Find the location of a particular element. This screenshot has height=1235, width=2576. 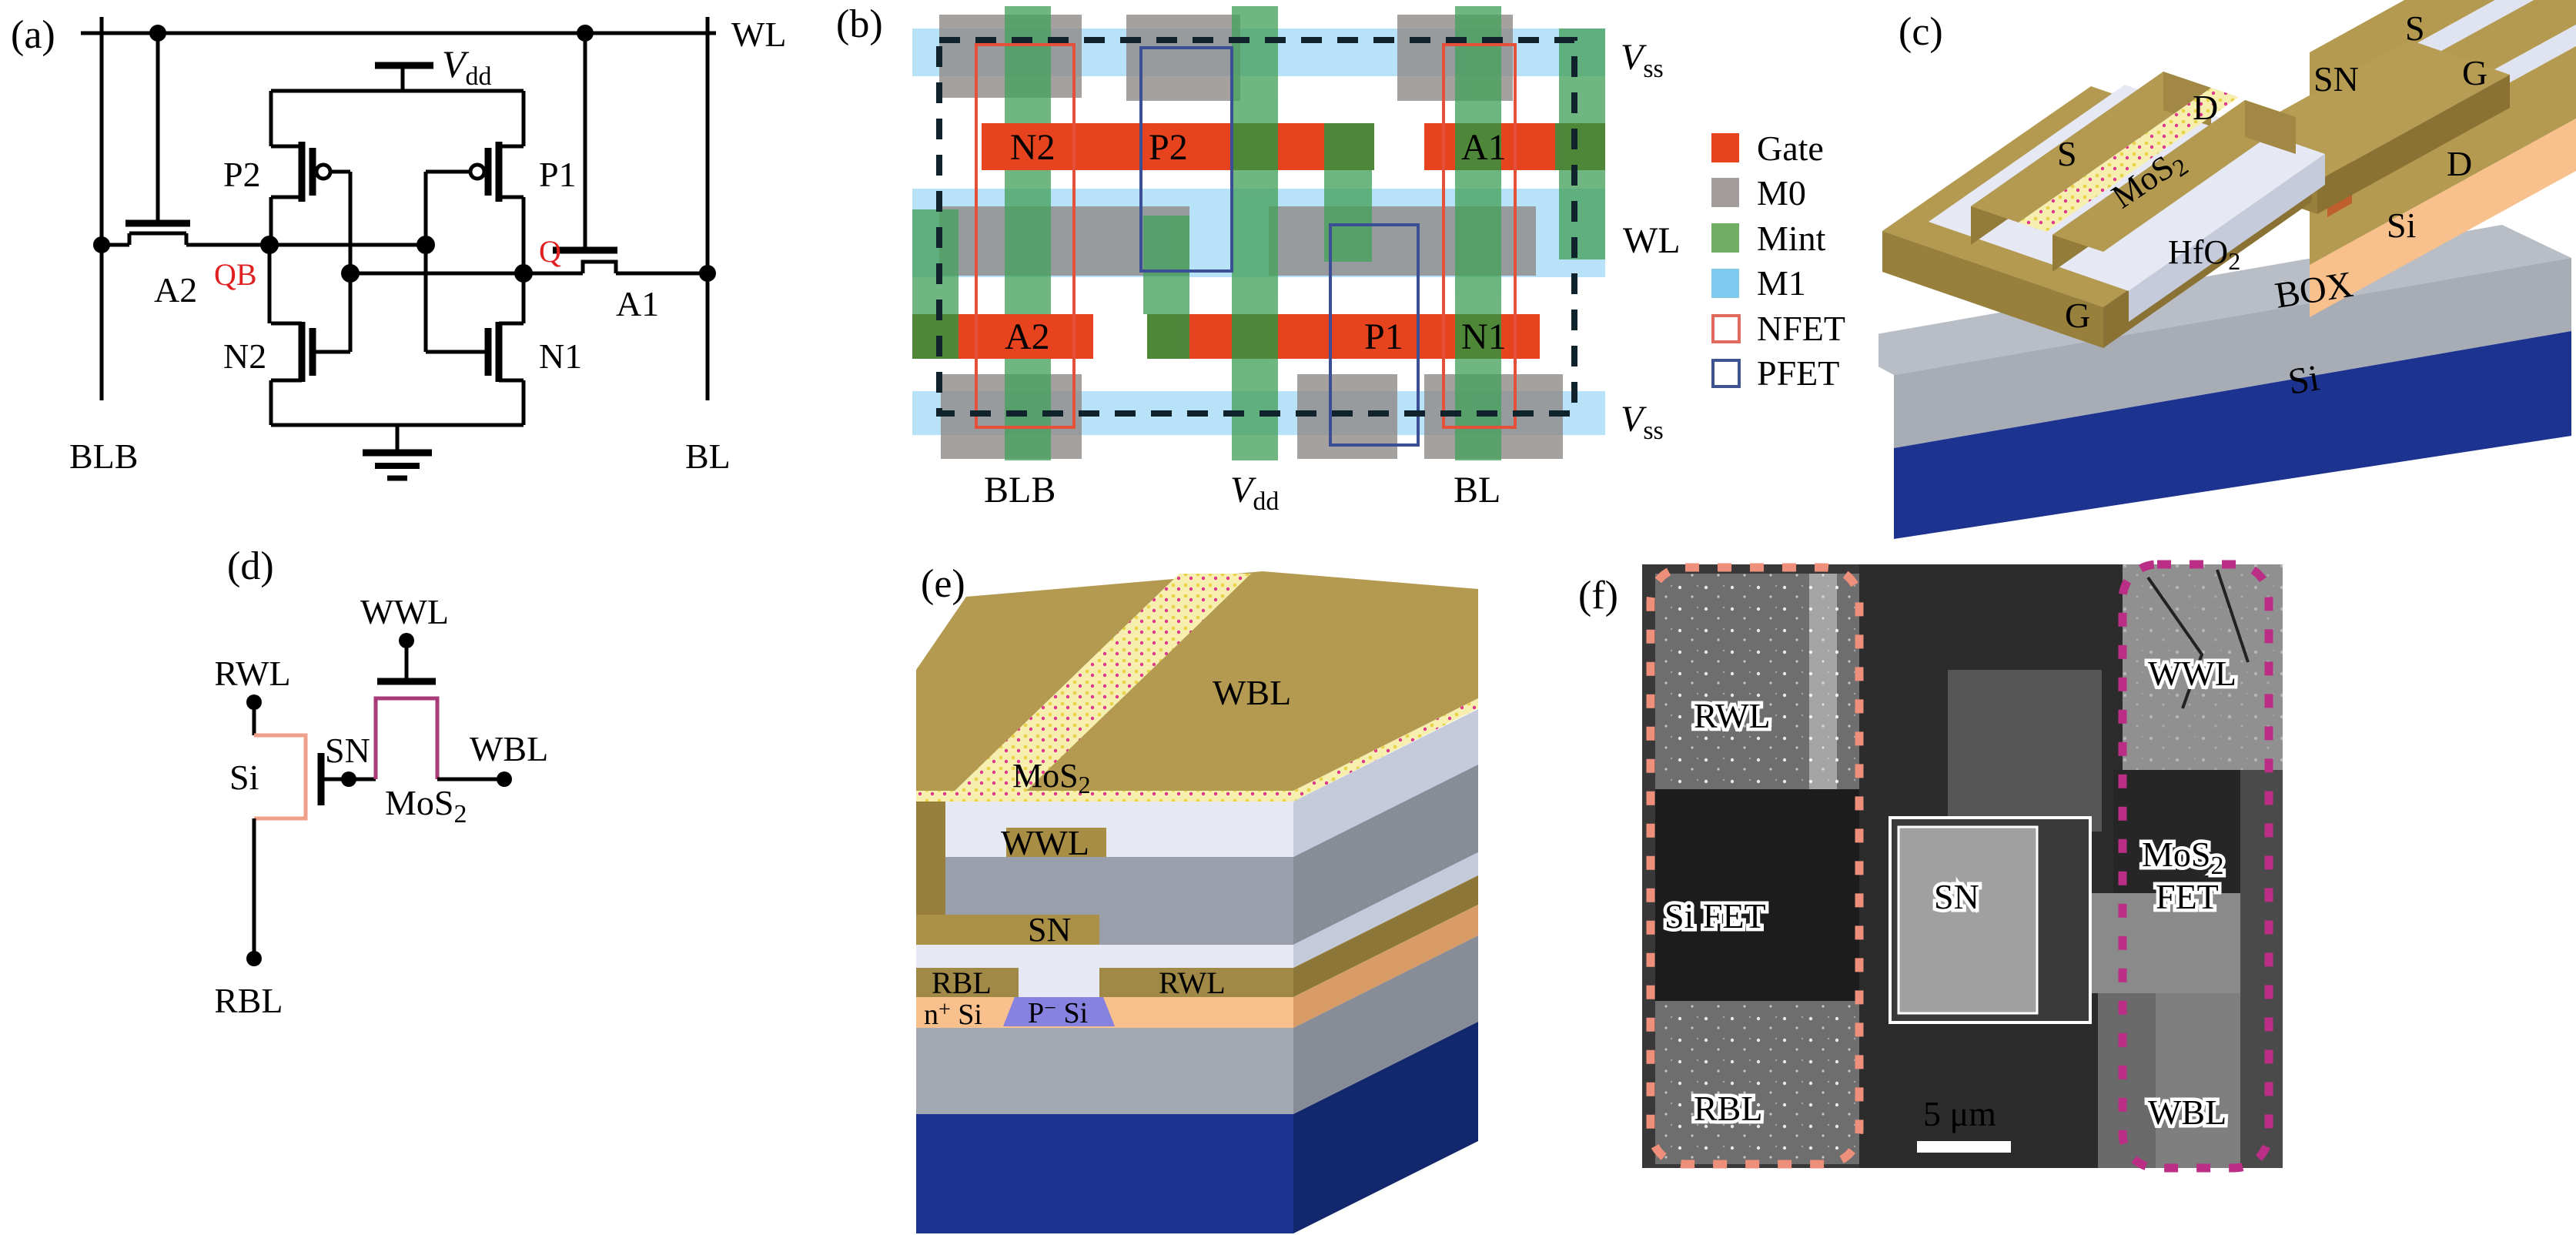

q-node-label: Q is located at coordinates (550, 251).